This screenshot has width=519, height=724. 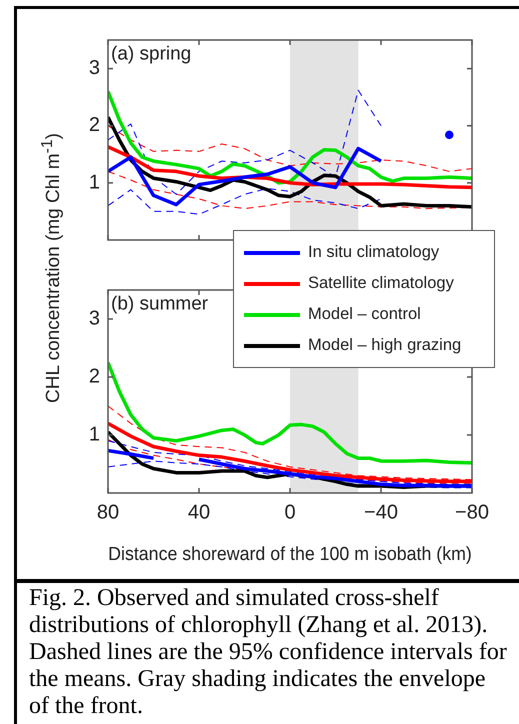 I want to click on x-tick-label: −40, so click(x=381, y=513).